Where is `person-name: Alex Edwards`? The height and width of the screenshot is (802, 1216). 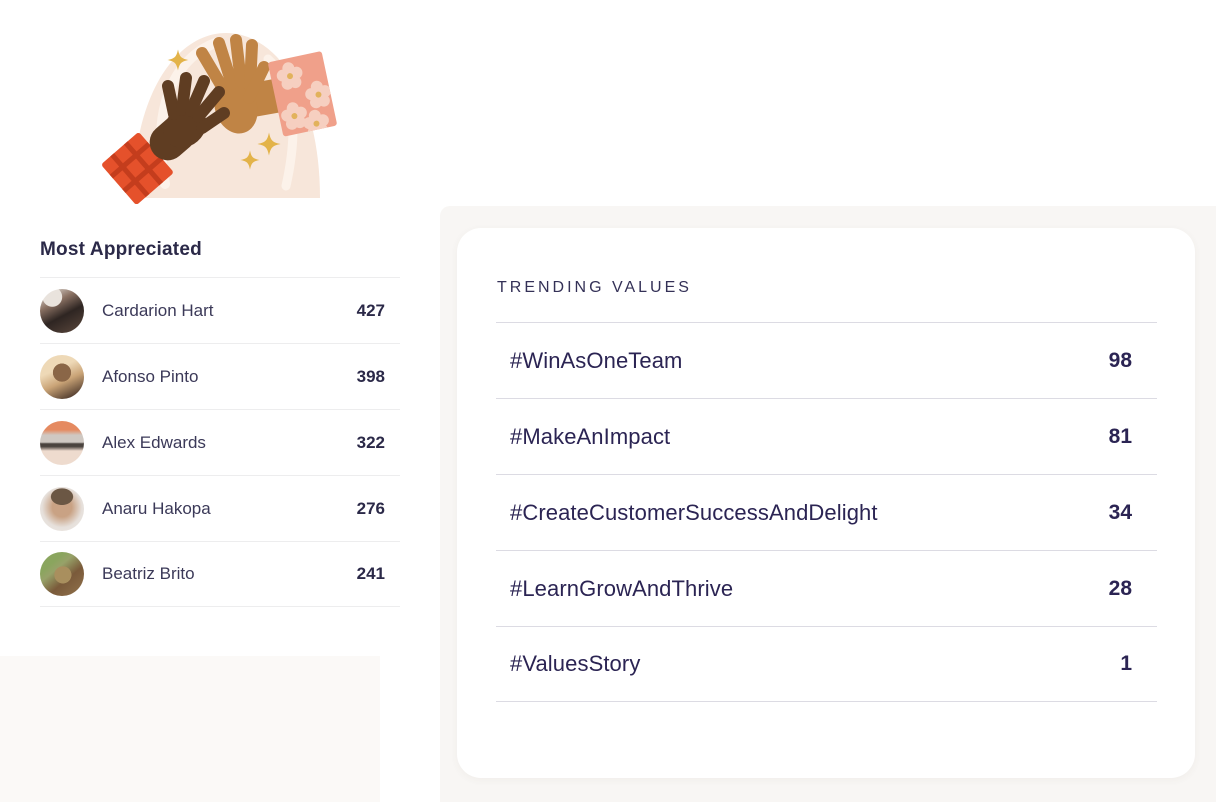
person-name: Alex Edwards is located at coordinates (154, 442).